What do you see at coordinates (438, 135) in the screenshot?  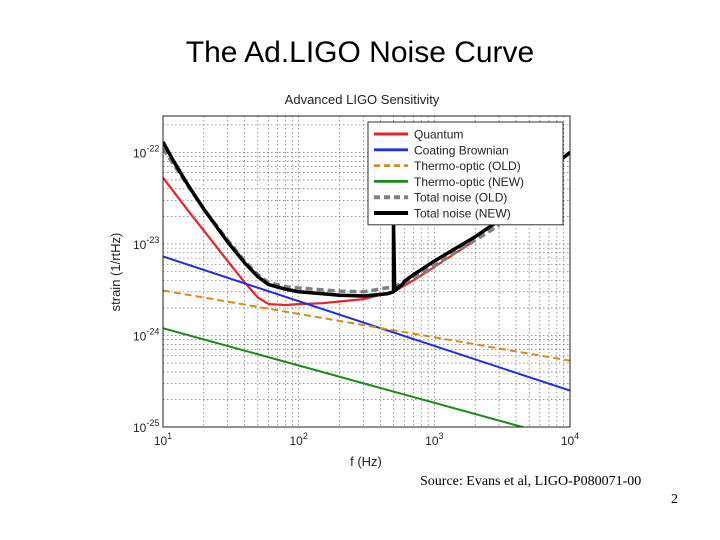 I see `legend-label: Quantum` at bounding box center [438, 135].